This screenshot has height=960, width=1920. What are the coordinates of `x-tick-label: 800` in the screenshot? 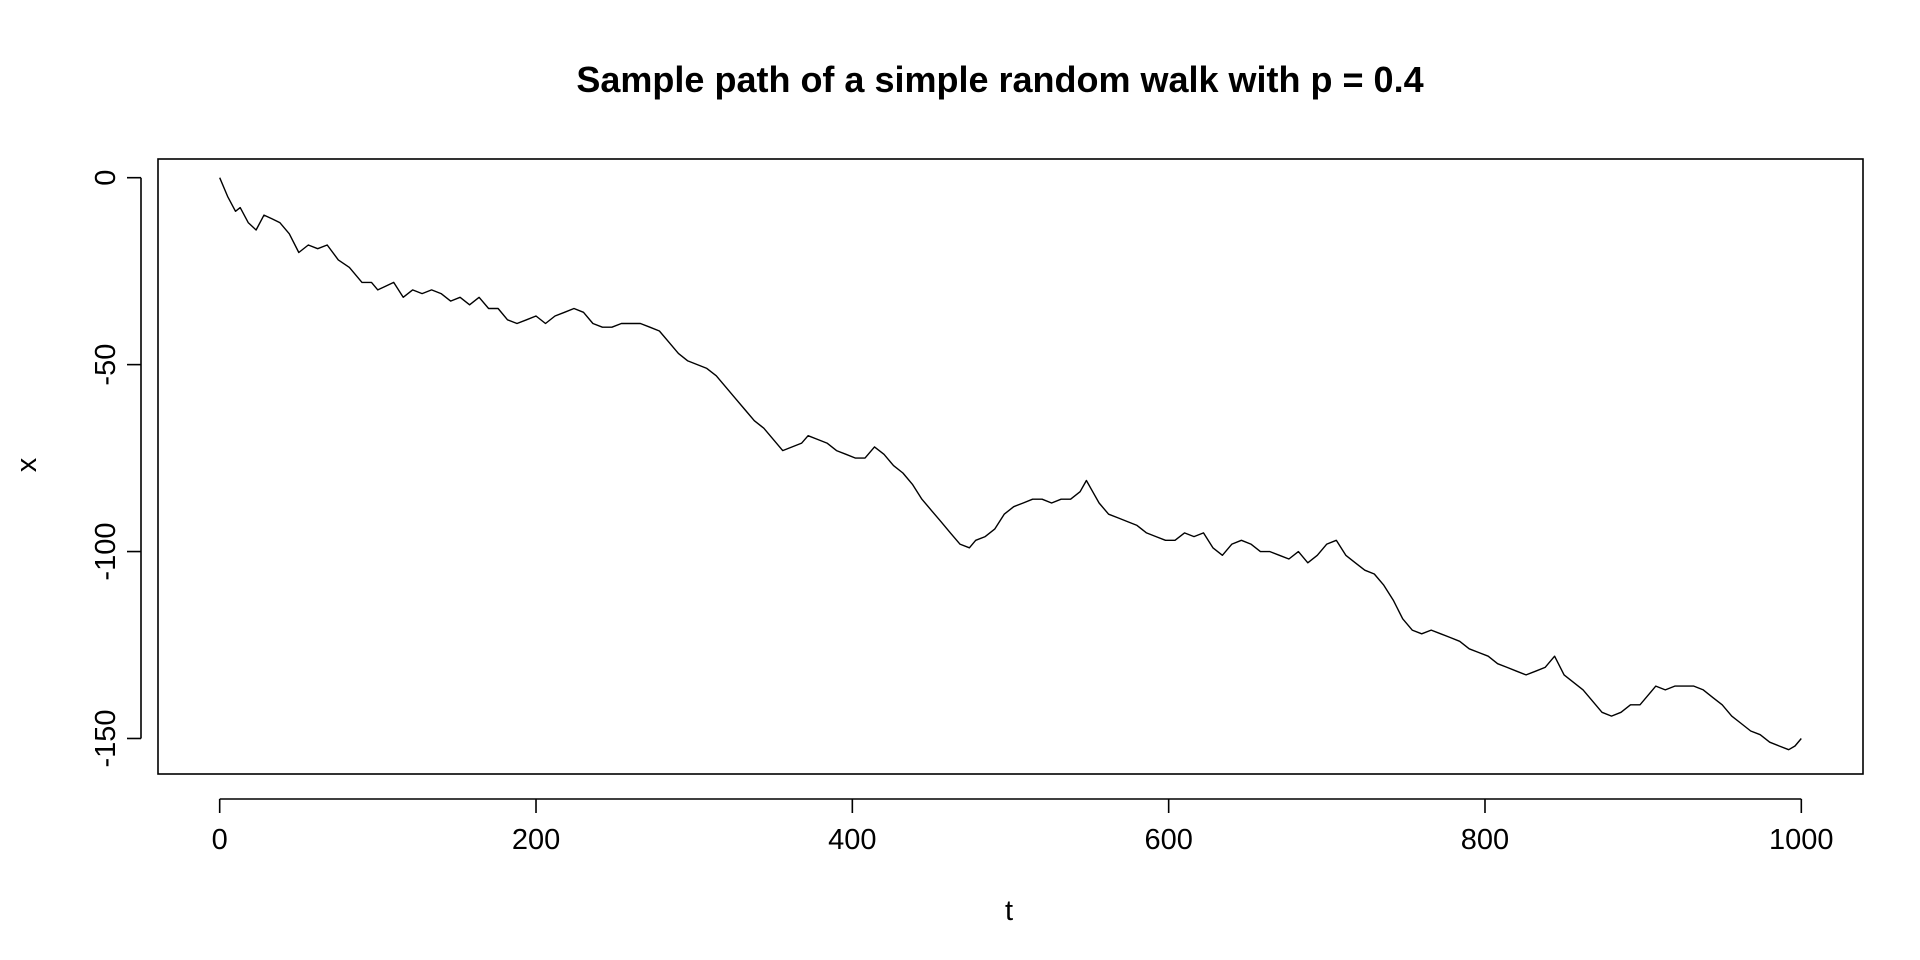 It's located at (1485, 840).